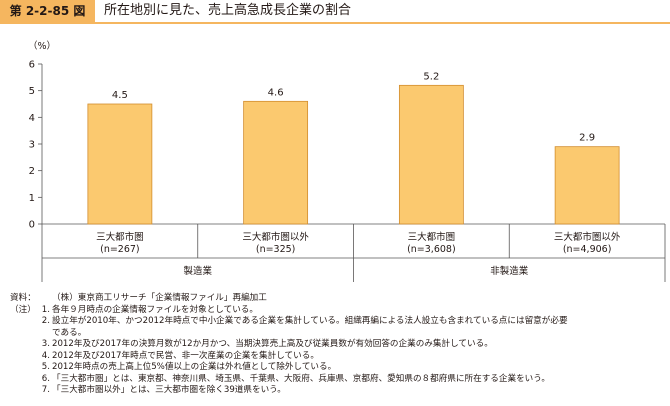  What do you see at coordinates (45, 321) in the screenshot?
I see `note-number: 2.` at bounding box center [45, 321].